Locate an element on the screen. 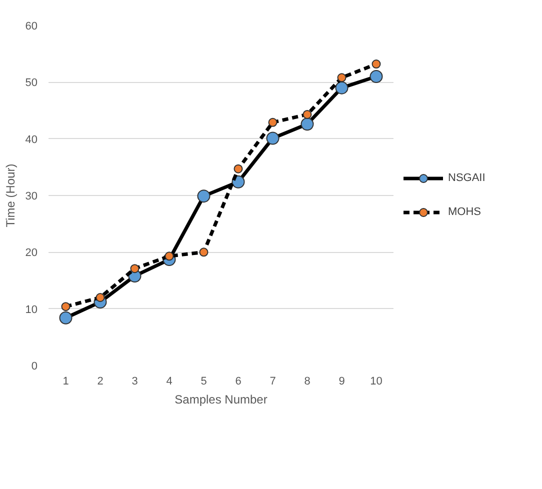  y-tick-label: 50 is located at coordinates (31, 83).